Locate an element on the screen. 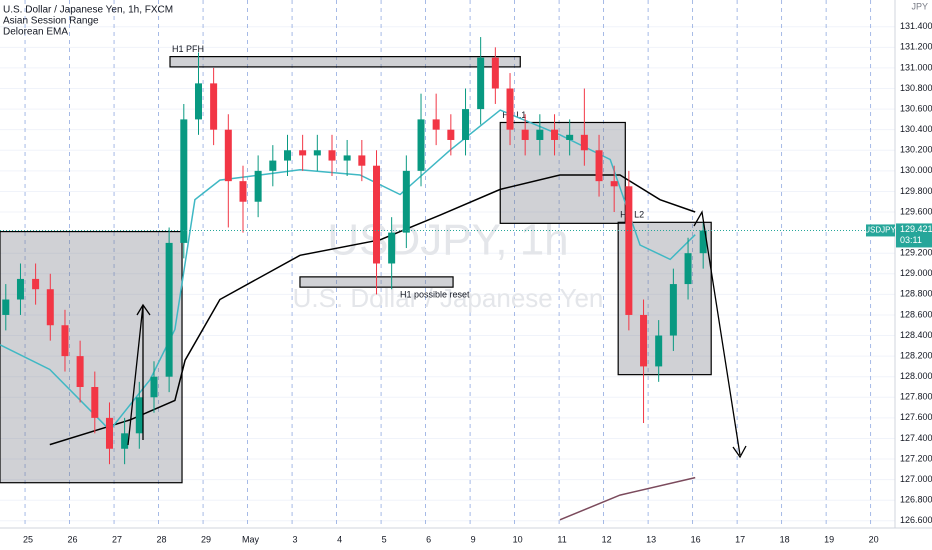 The height and width of the screenshot is (550, 932). x-tick-label: 20 is located at coordinates (874, 539).